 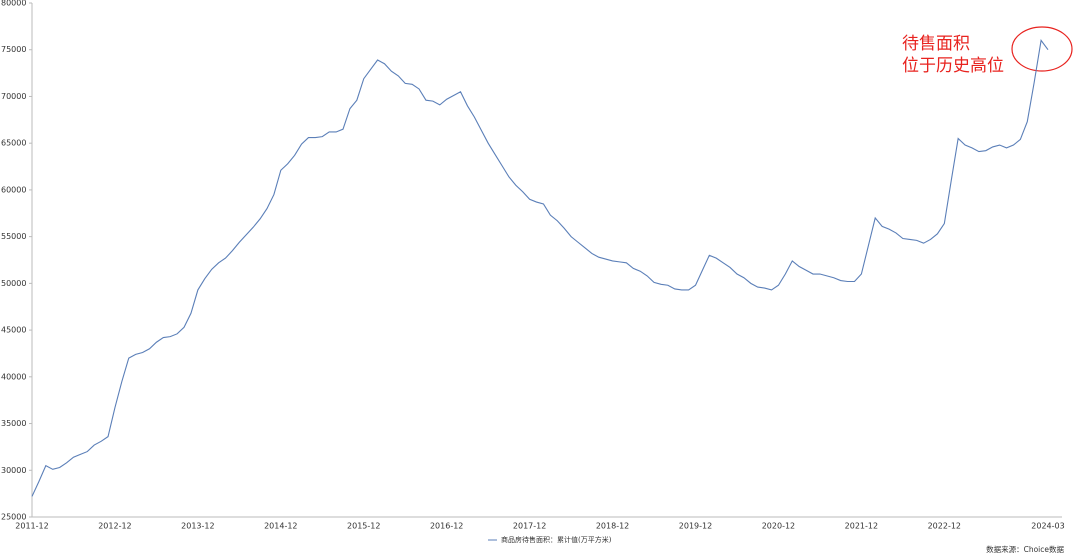 I want to click on x-tick-label: 2014-12, so click(x=280, y=526).